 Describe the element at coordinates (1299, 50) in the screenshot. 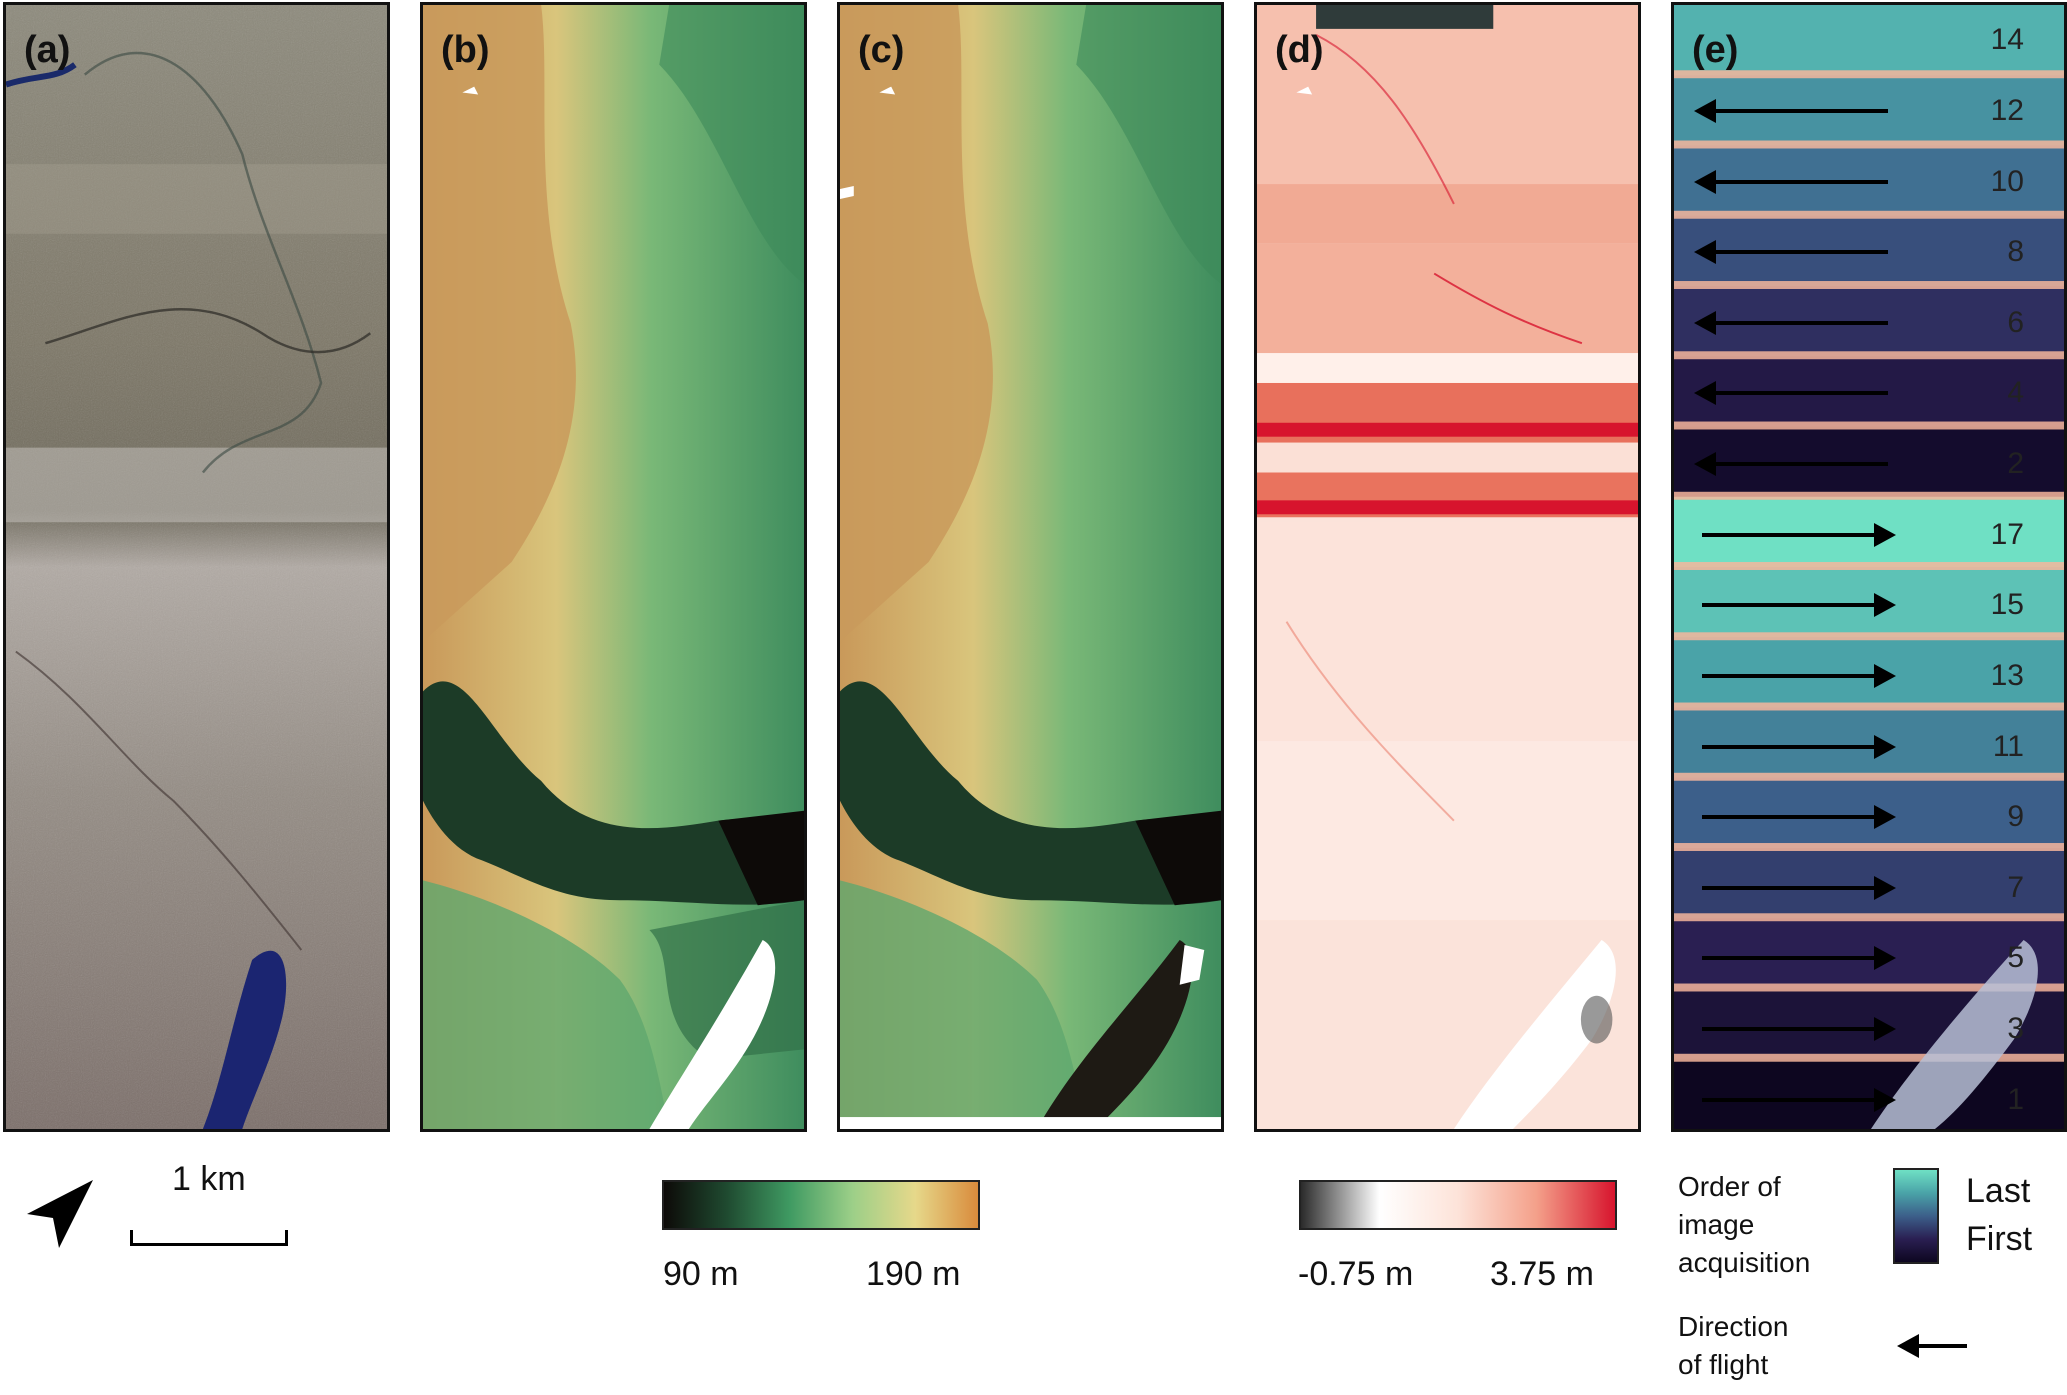

I see `panel-d-label: (d)` at that location.